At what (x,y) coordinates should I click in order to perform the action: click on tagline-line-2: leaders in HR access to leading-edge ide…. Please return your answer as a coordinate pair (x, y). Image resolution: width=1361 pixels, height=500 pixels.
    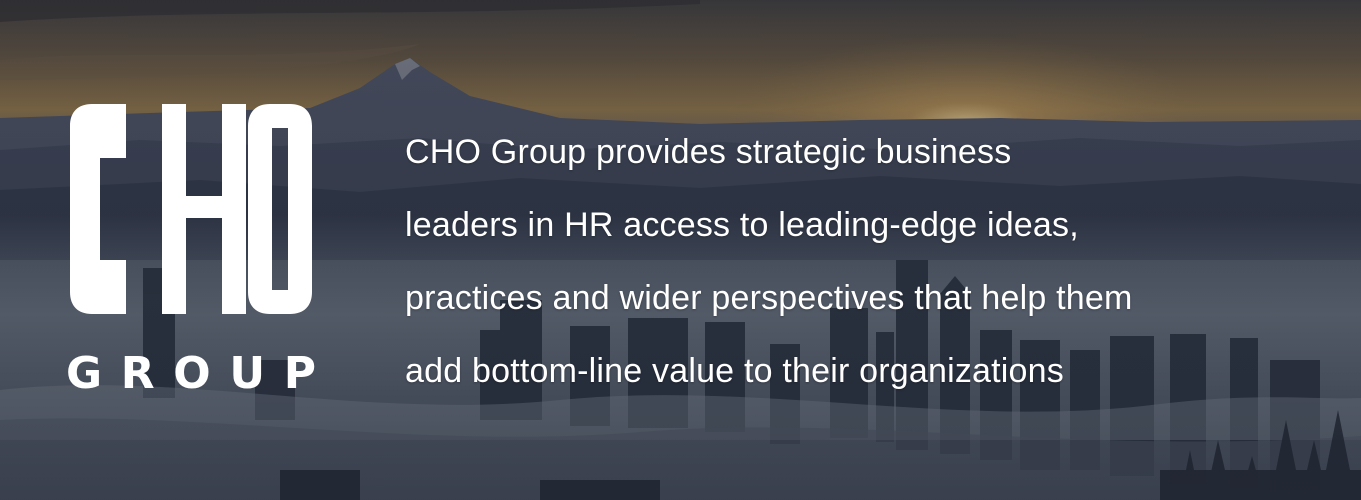
    Looking at the image, I should click on (742, 225).